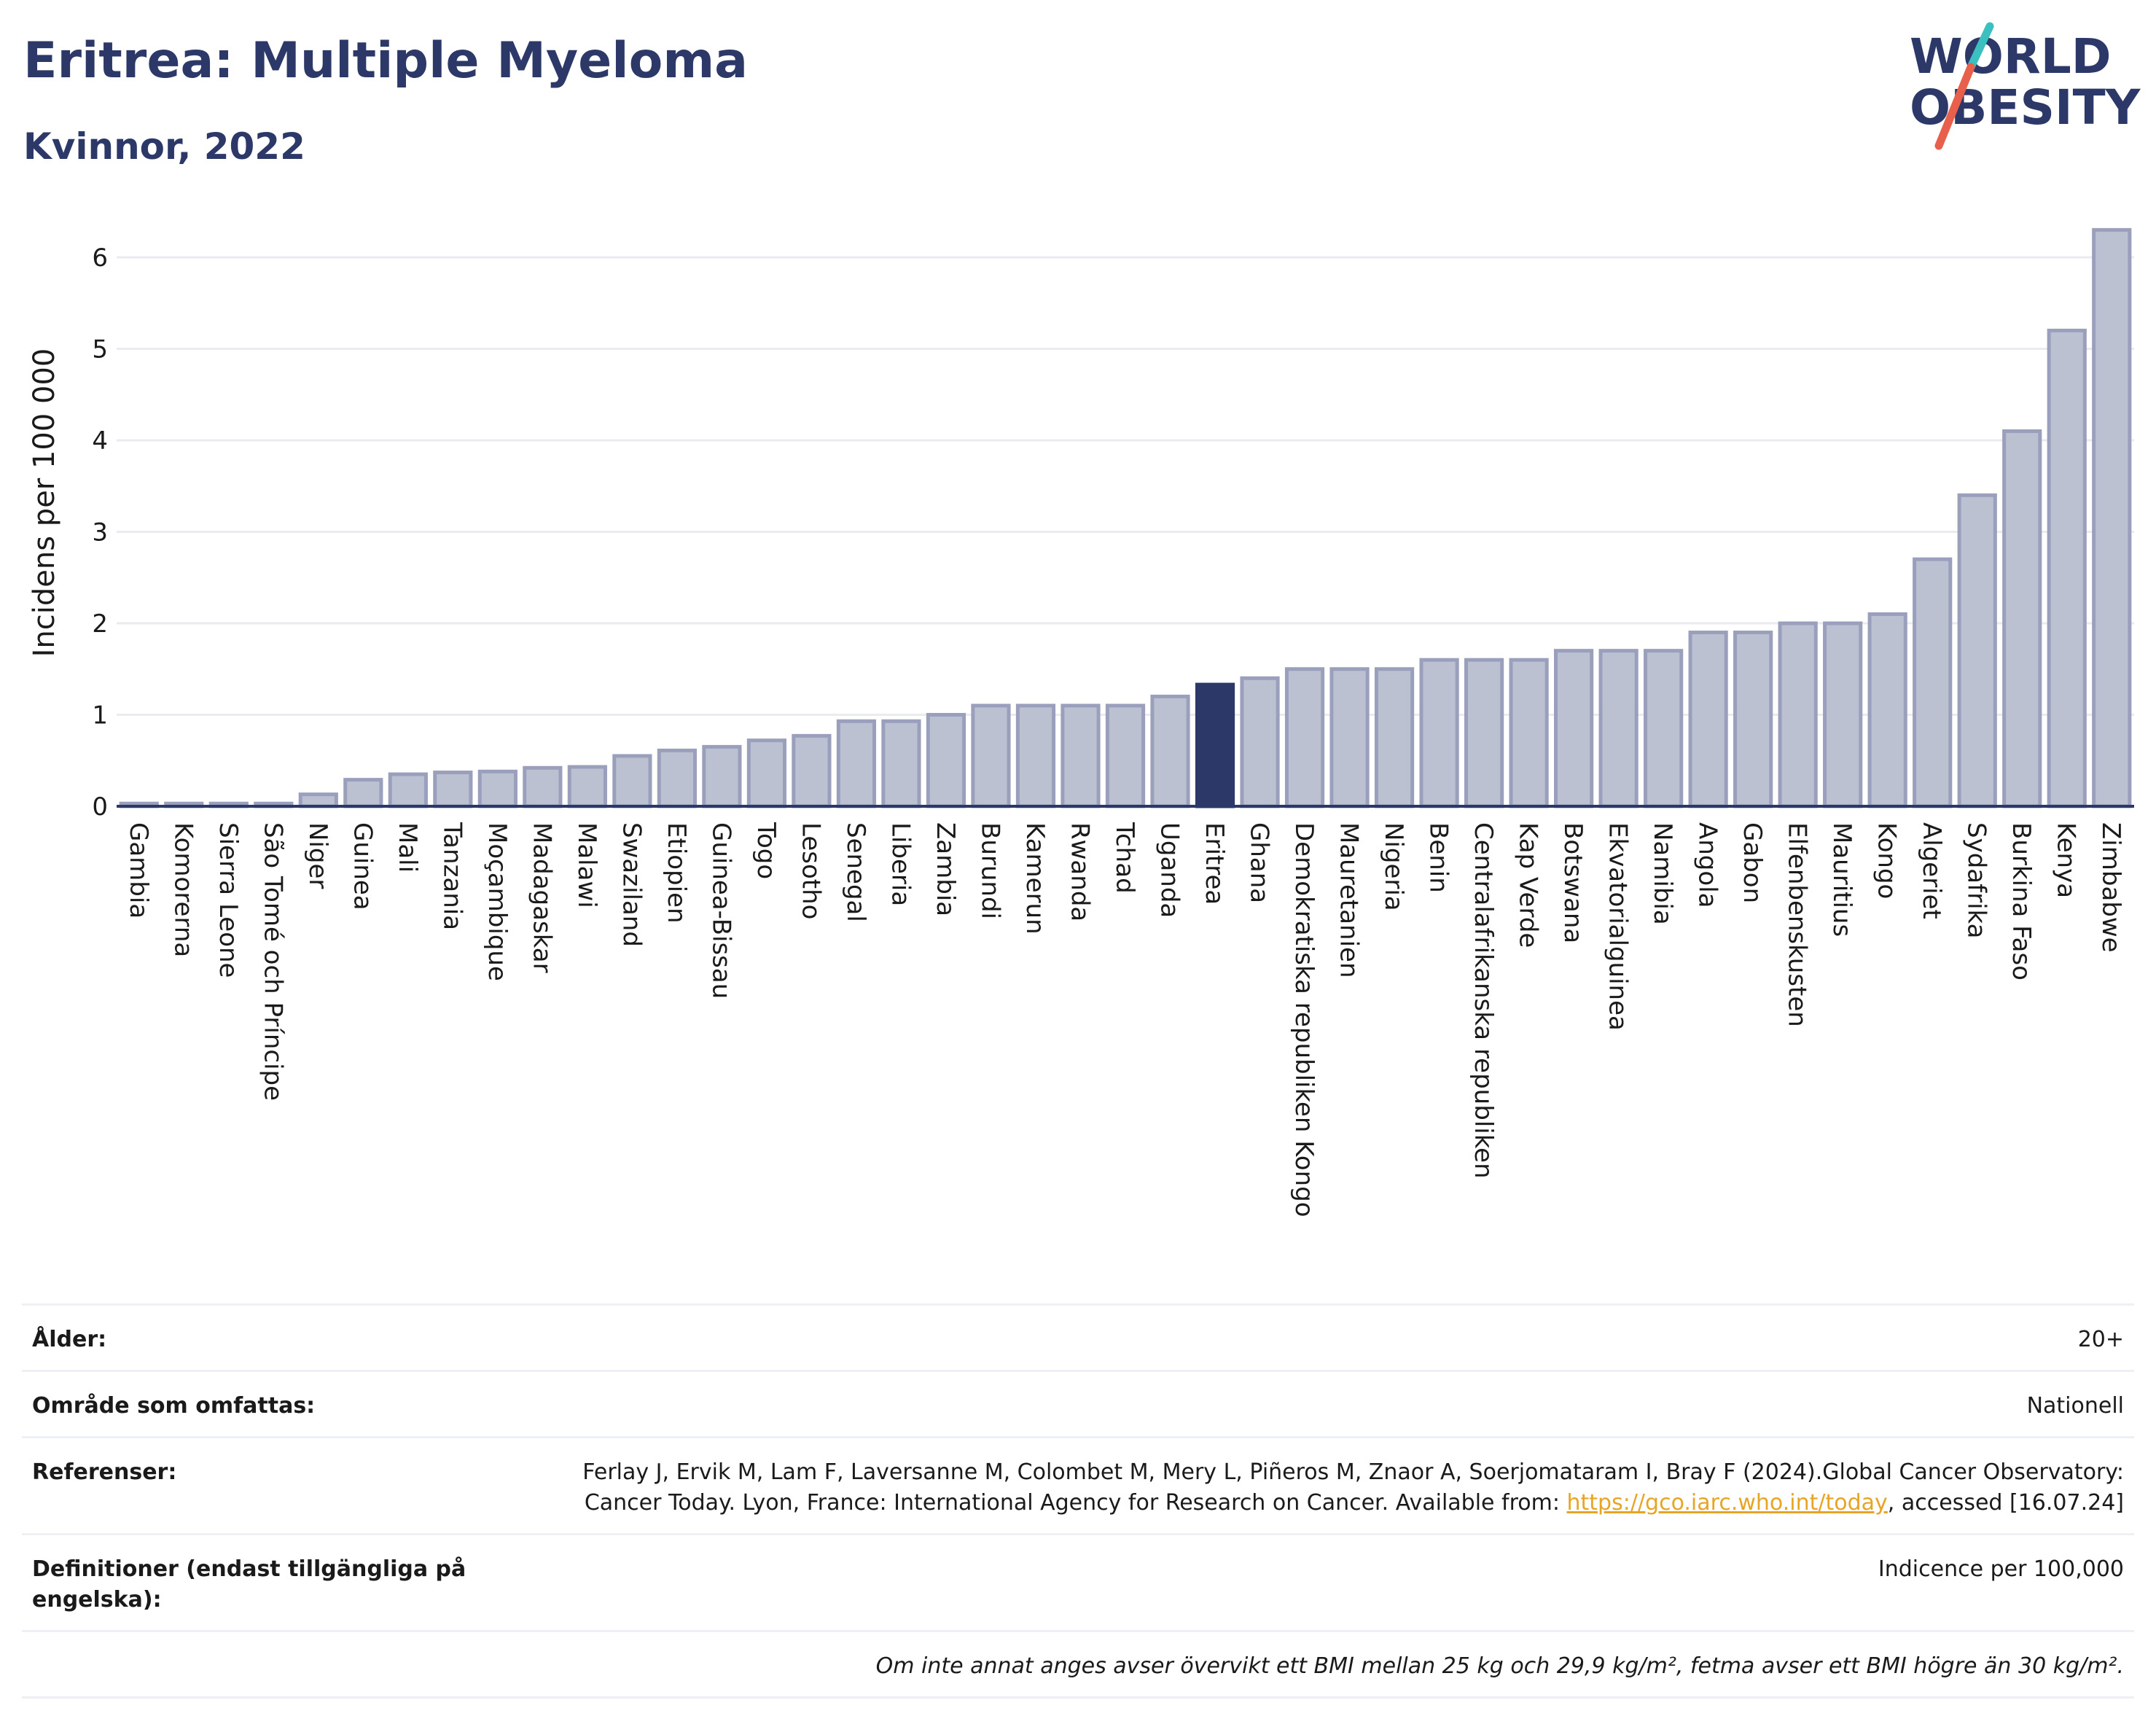  Describe the element at coordinates (2011, 56) in the screenshot. I see `logo-text-world: WORLD` at that location.